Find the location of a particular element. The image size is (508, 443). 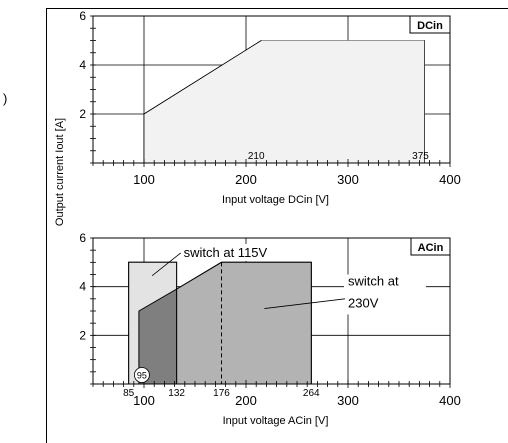

annotation-switch-230-line2: 230V is located at coordinates (363, 302).